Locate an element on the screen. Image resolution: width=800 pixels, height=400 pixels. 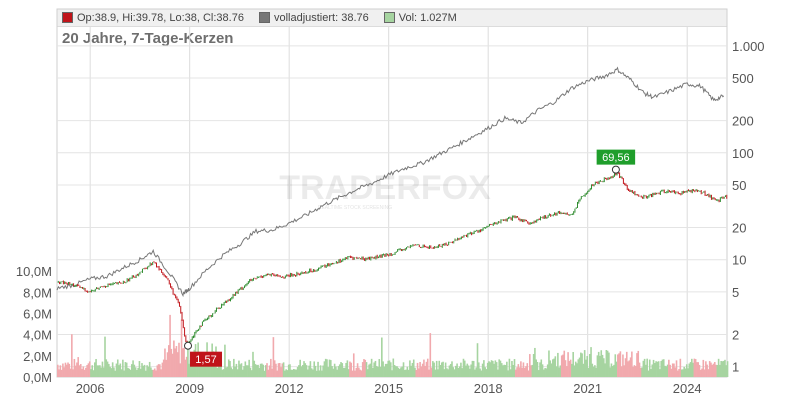
annotation-box is located at coordinates (616, 157).